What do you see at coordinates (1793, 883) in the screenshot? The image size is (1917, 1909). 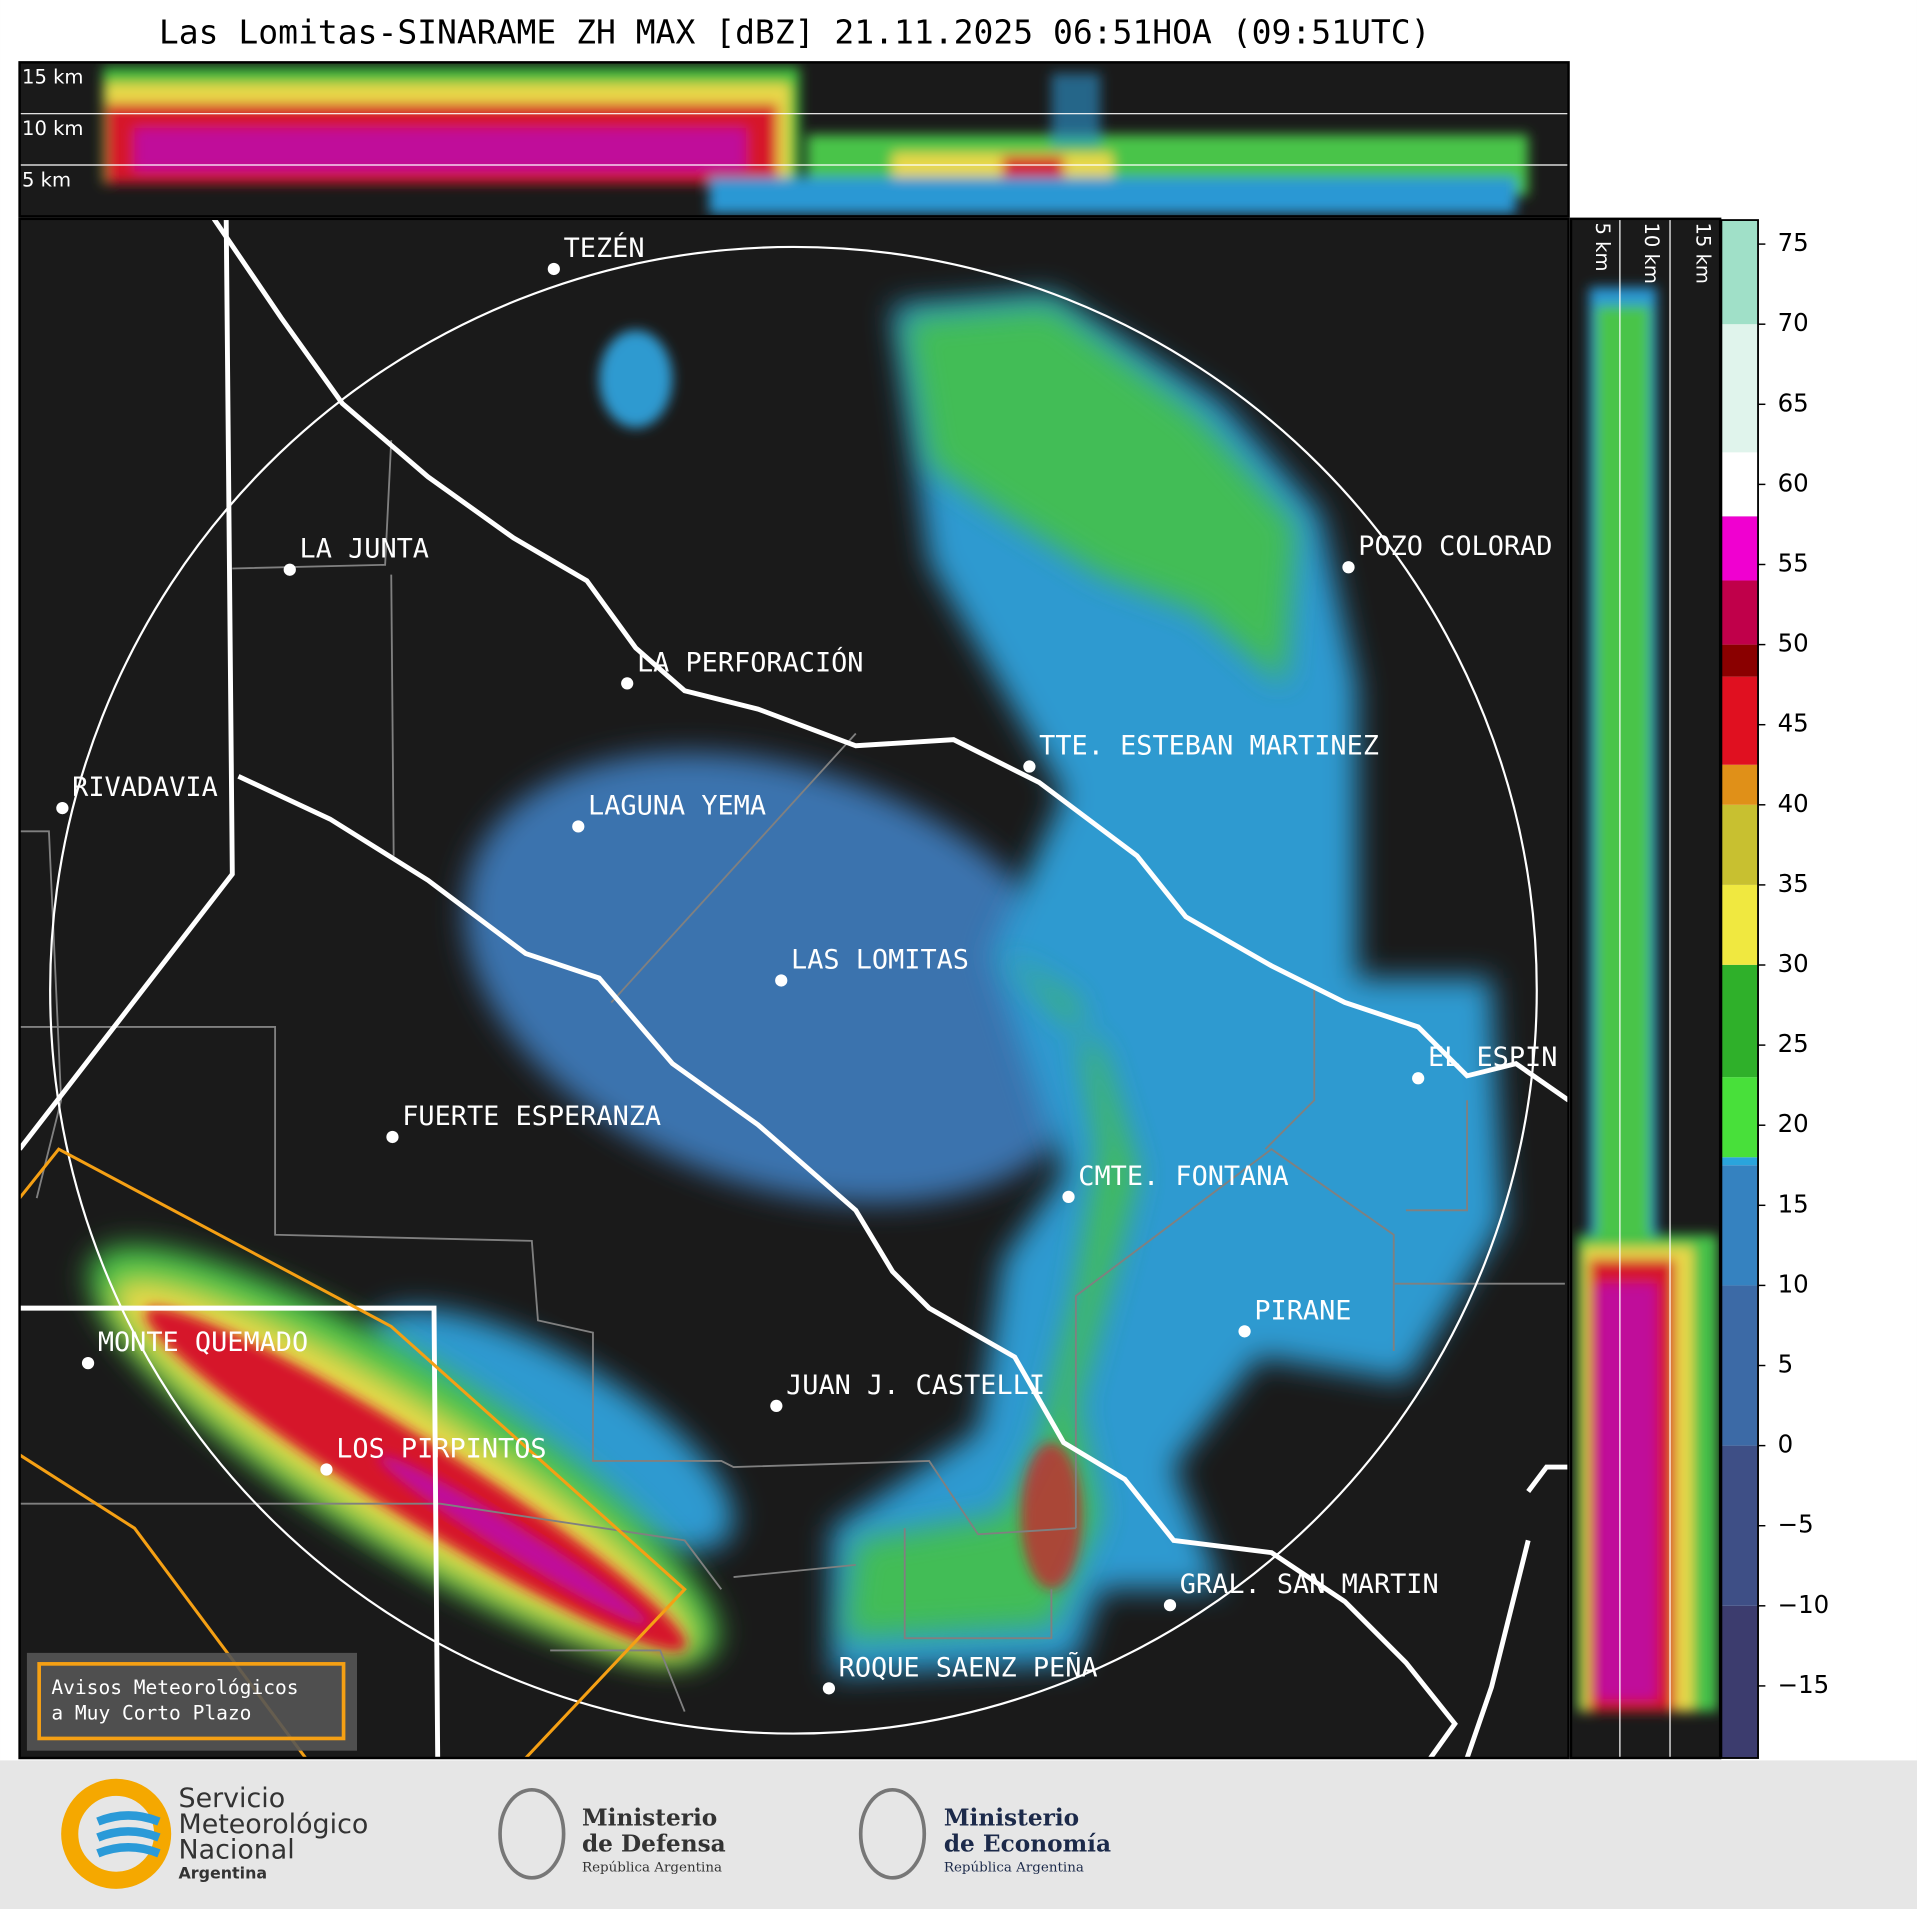 I see `colorbar-tick-label: 35` at bounding box center [1793, 883].